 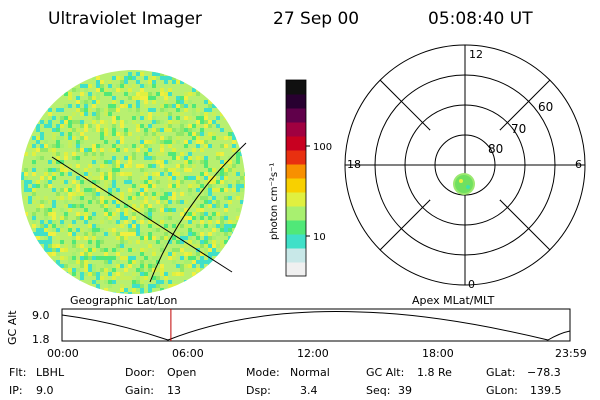 What do you see at coordinates (63, 353) in the screenshot?
I see `timeline-tick-0000: 00:00` at bounding box center [63, 353].